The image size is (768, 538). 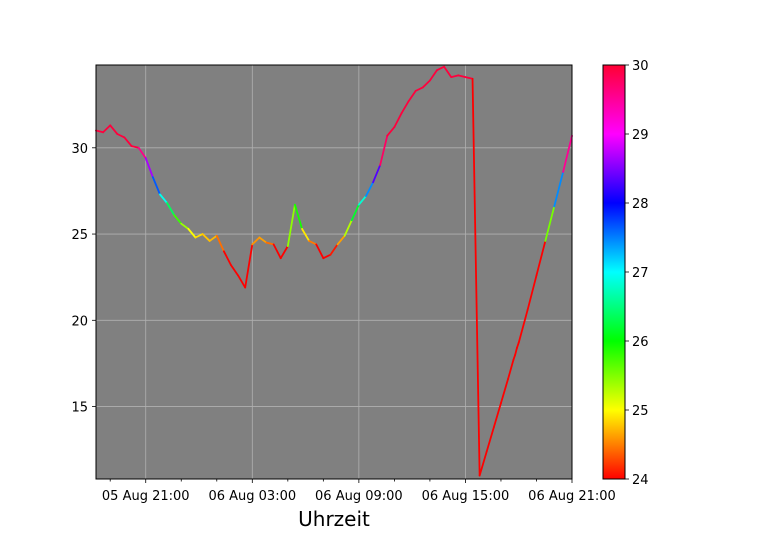 I want to click on x-tick-label: 06 Aug 09:00, so click(x=359, y=496).